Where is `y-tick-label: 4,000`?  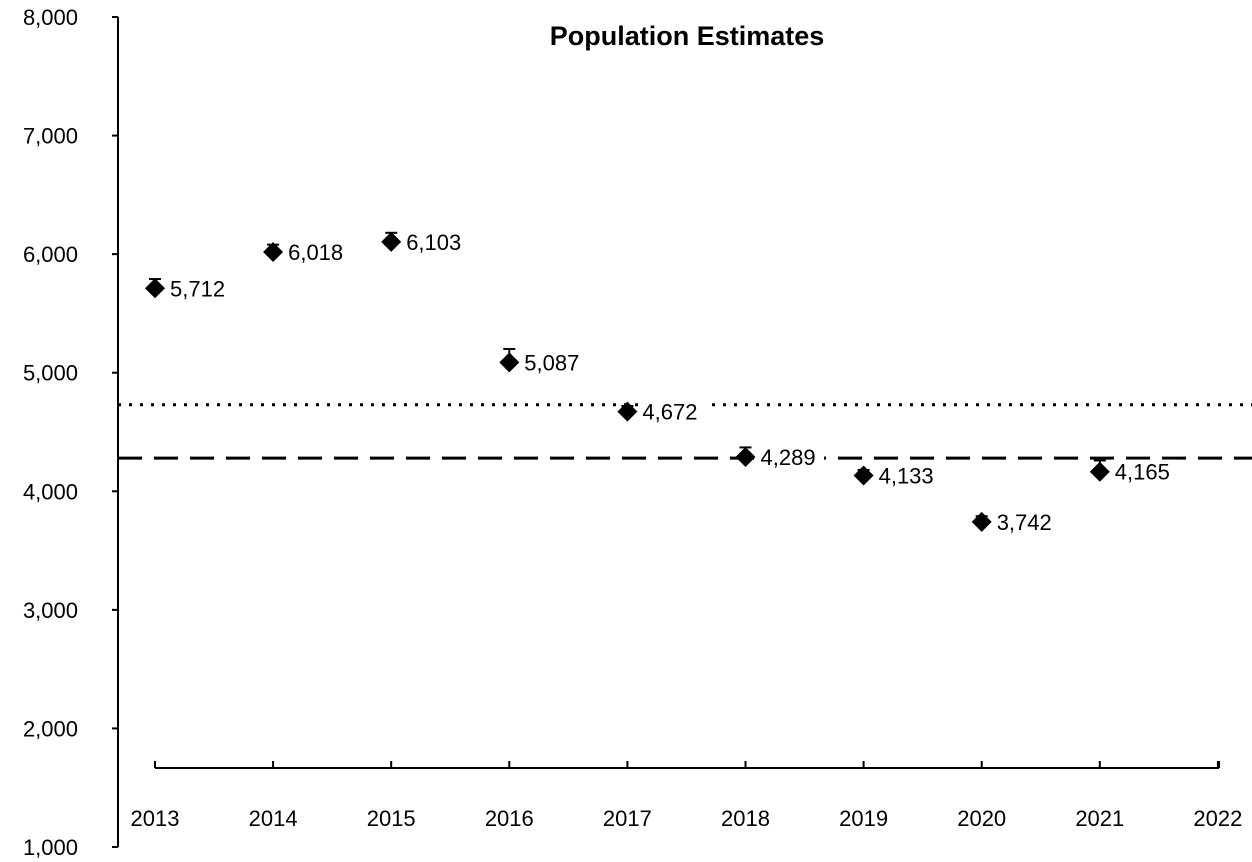 y-tick-label: 4,000 is located at coordinates (50, 491).